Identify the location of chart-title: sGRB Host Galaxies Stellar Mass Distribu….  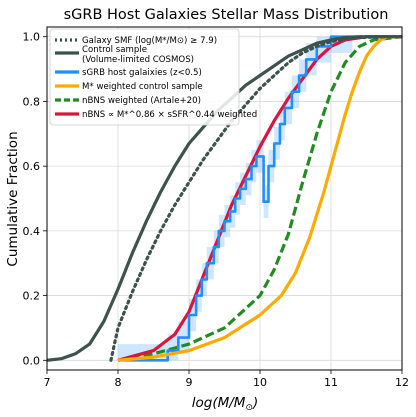
(226, 15).